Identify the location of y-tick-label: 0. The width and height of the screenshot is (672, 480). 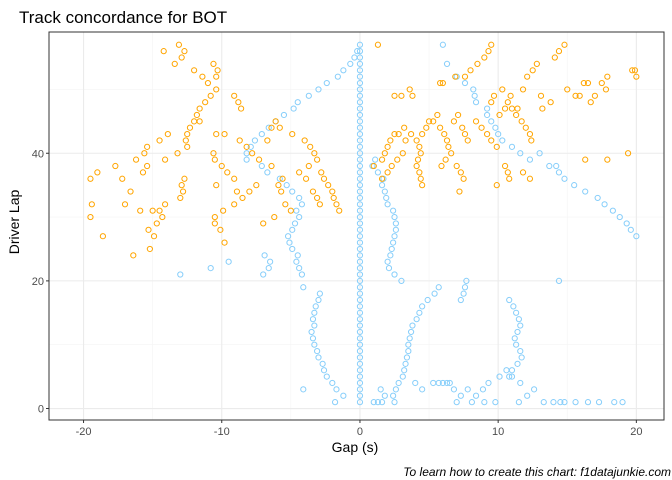
(41, 410).